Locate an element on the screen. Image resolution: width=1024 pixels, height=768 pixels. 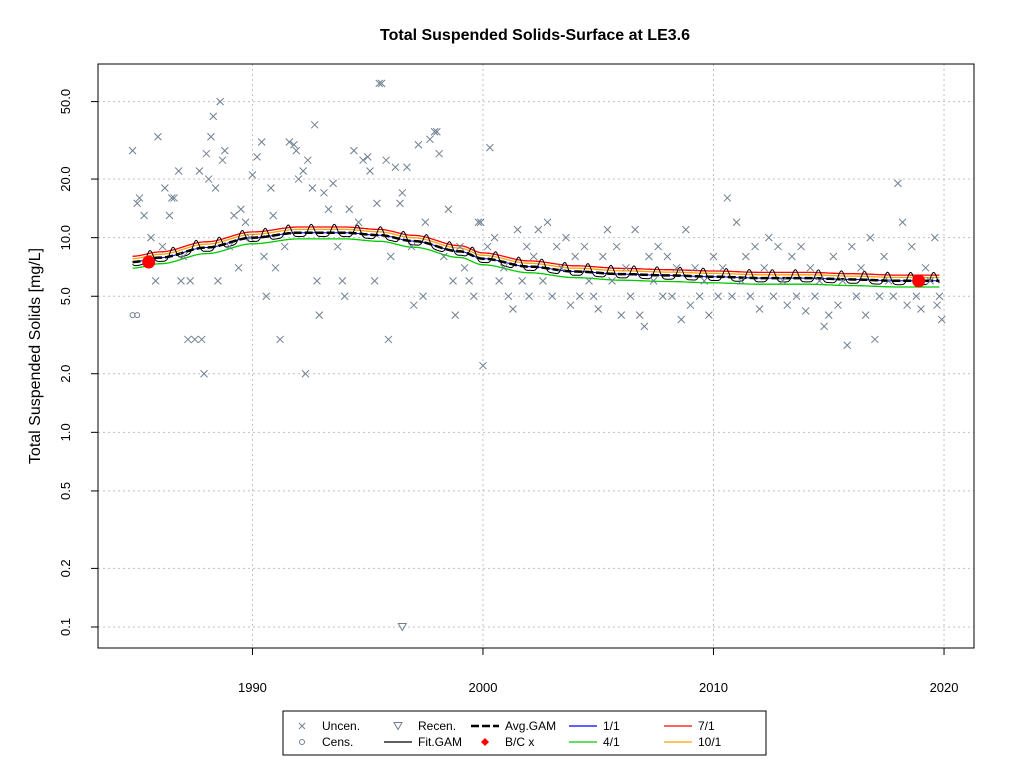
x-tick-label: 1990 is located at coordinates (252, 687).